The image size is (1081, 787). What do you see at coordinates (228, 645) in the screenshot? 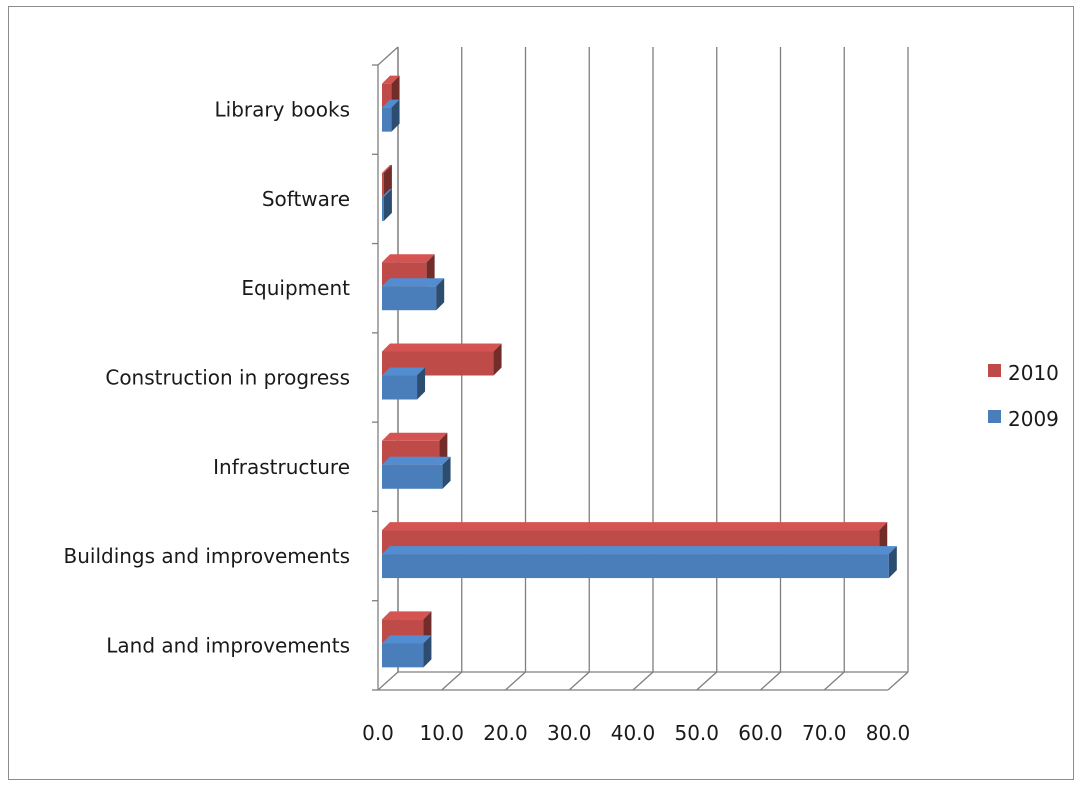
I see `category-label: Land and improvements` at bounding box center [228, 645].